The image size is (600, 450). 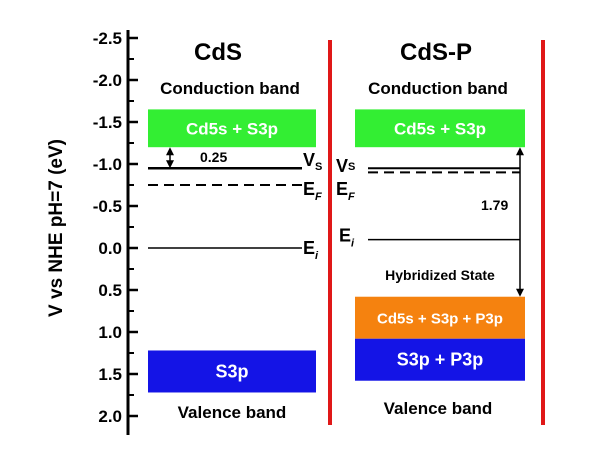 I want to click on left-valence-band-label: Valence band, so click(x=232, y=412).